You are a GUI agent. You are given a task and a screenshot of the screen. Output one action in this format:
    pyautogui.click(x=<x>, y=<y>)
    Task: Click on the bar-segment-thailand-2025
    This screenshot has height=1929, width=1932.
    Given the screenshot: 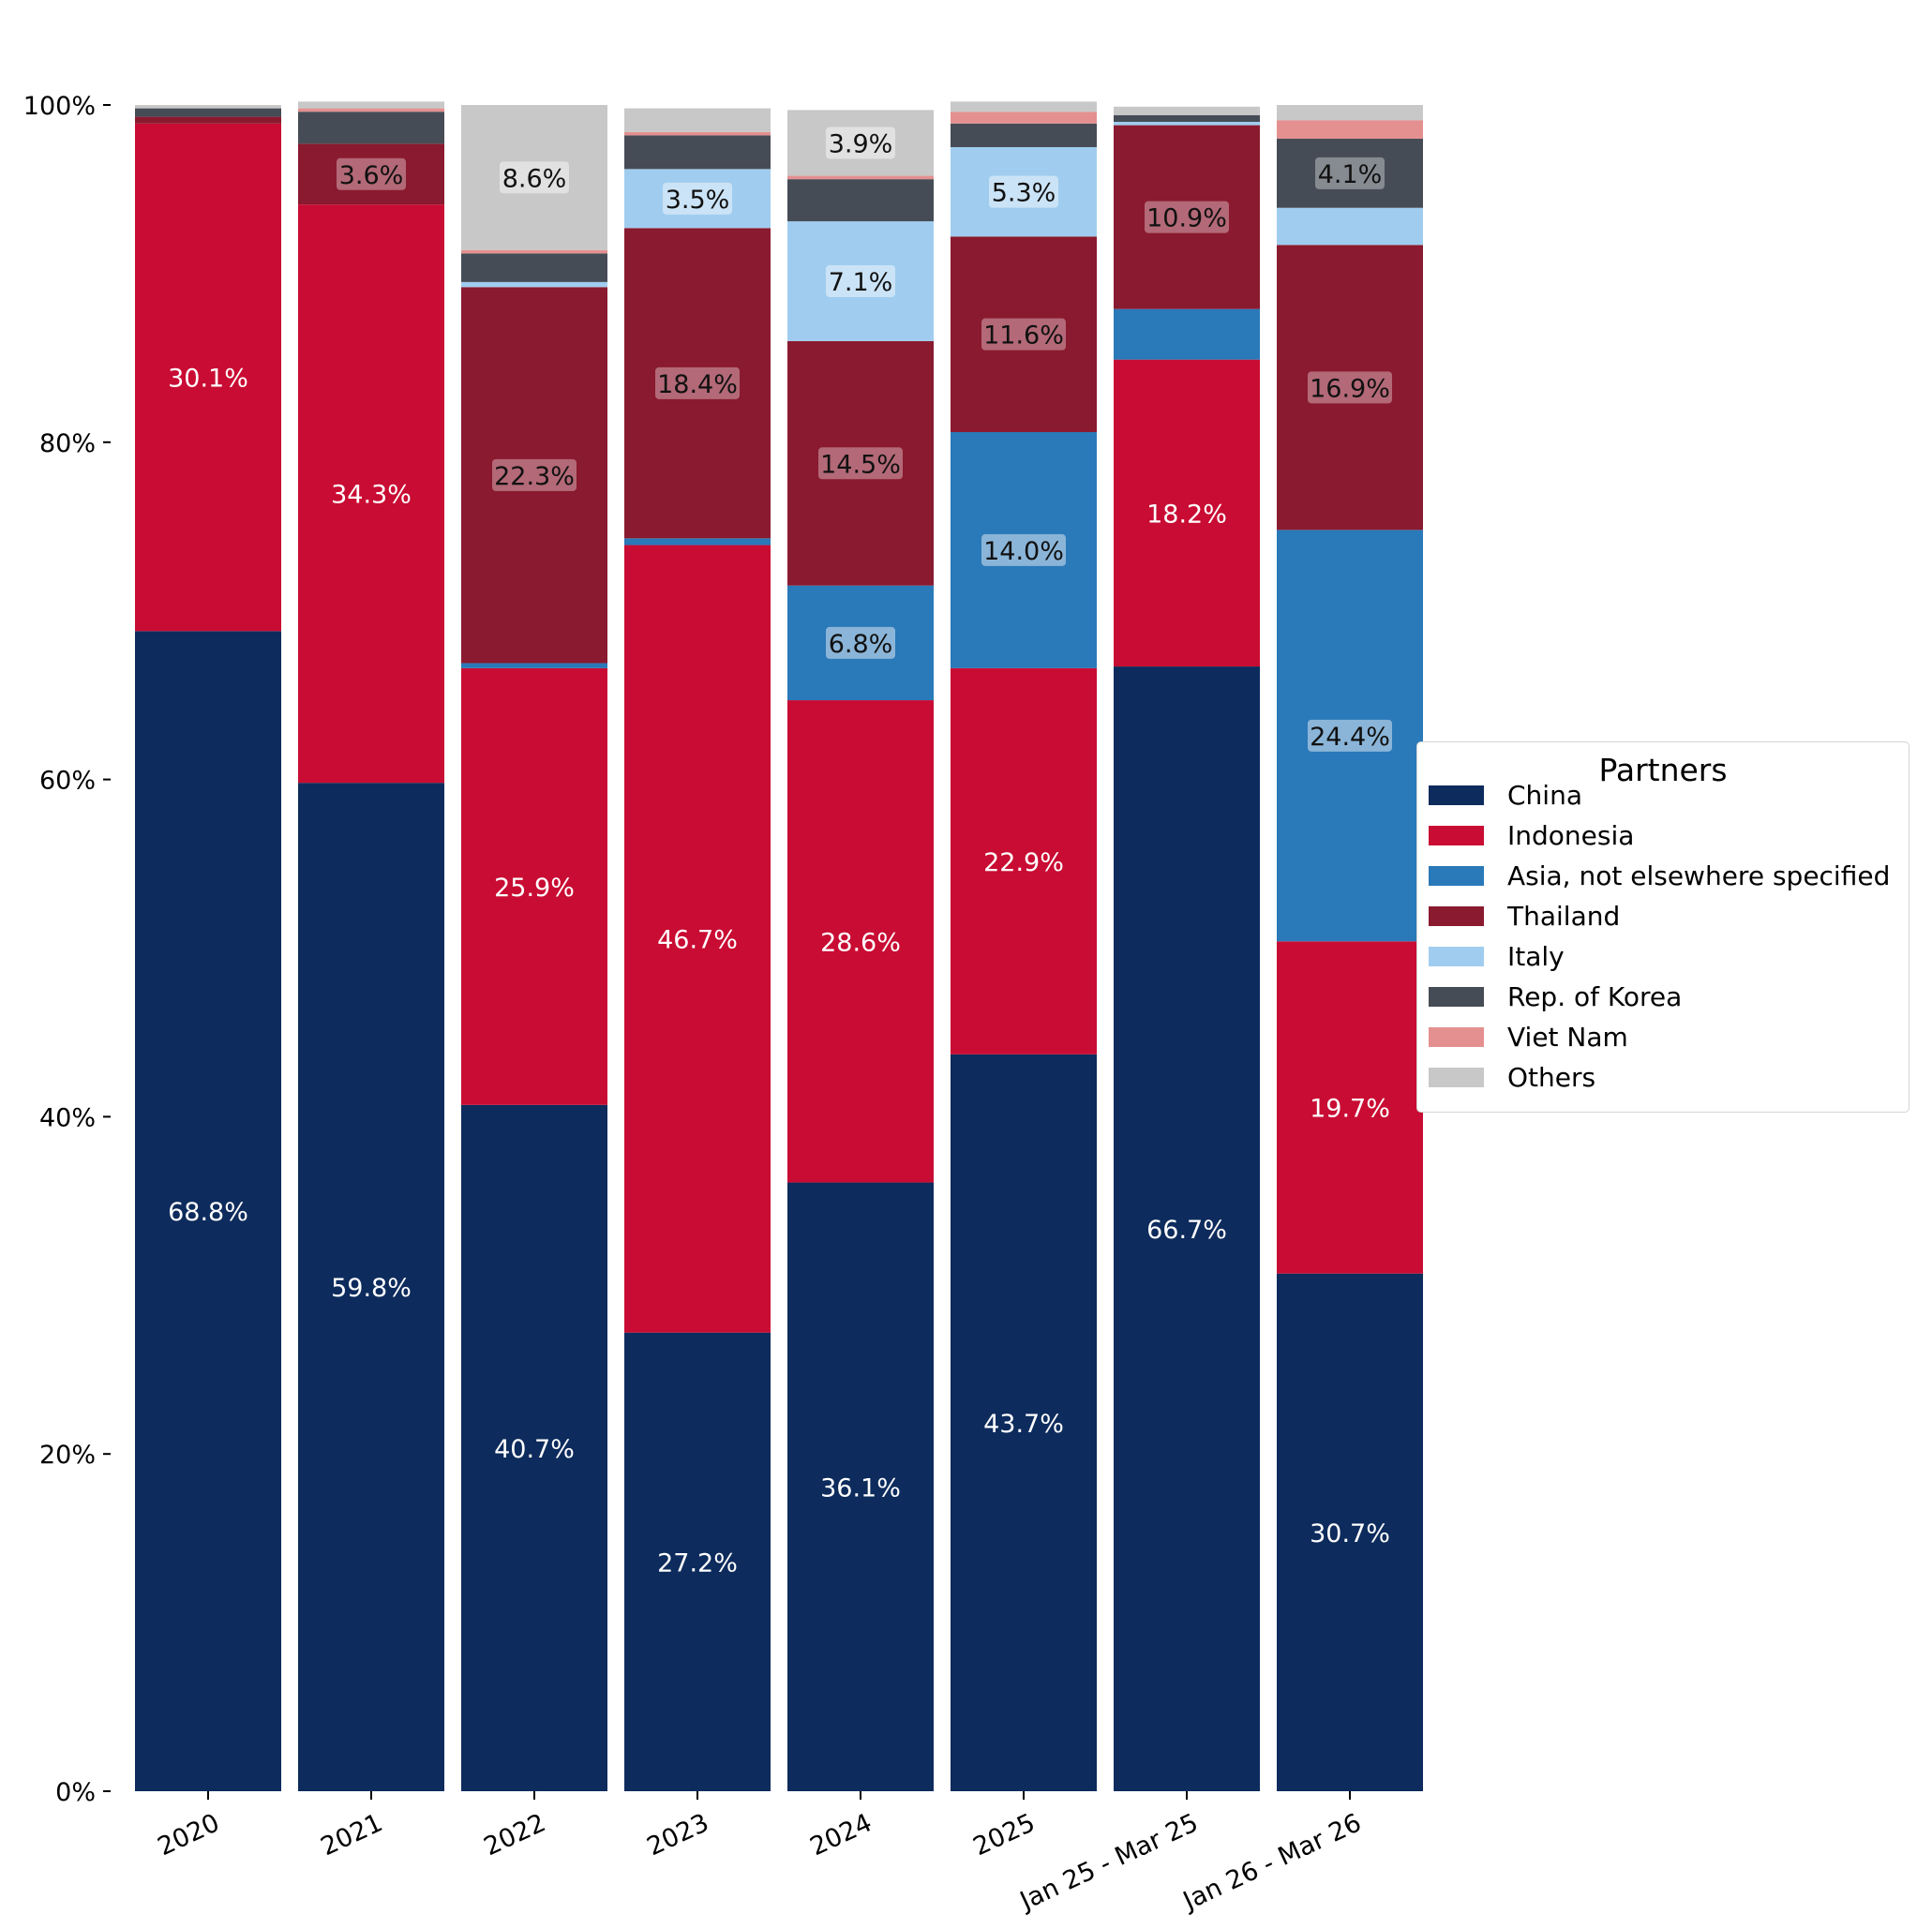 What is the action you would take?
    pyautogui.click(x=1024, y=334)
    